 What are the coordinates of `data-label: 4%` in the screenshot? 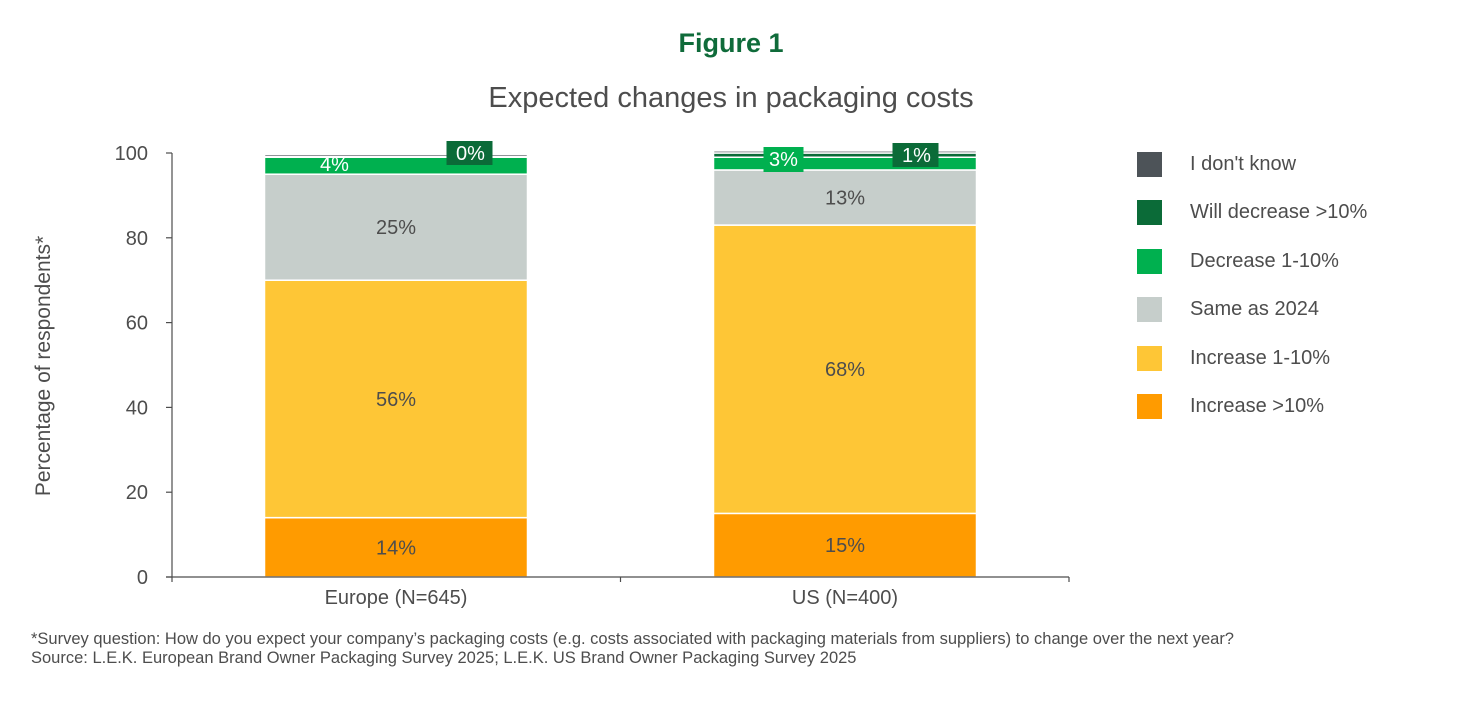 It's located at (334, 165).